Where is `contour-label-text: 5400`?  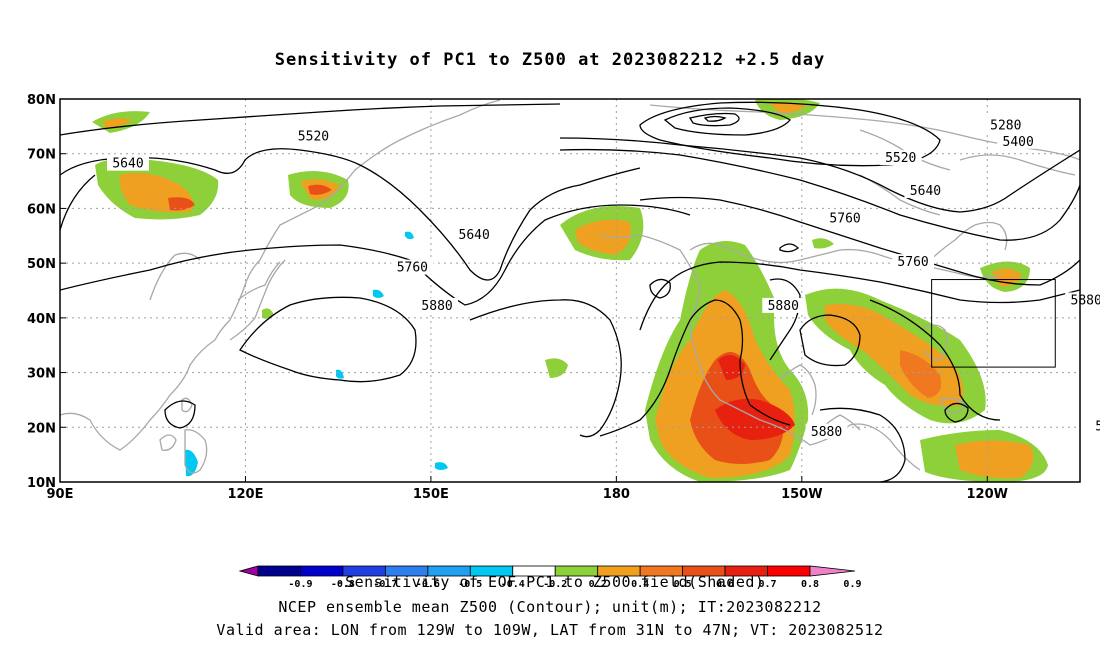 contour-label-text: 5400 is located at coordinates (1018, 142).